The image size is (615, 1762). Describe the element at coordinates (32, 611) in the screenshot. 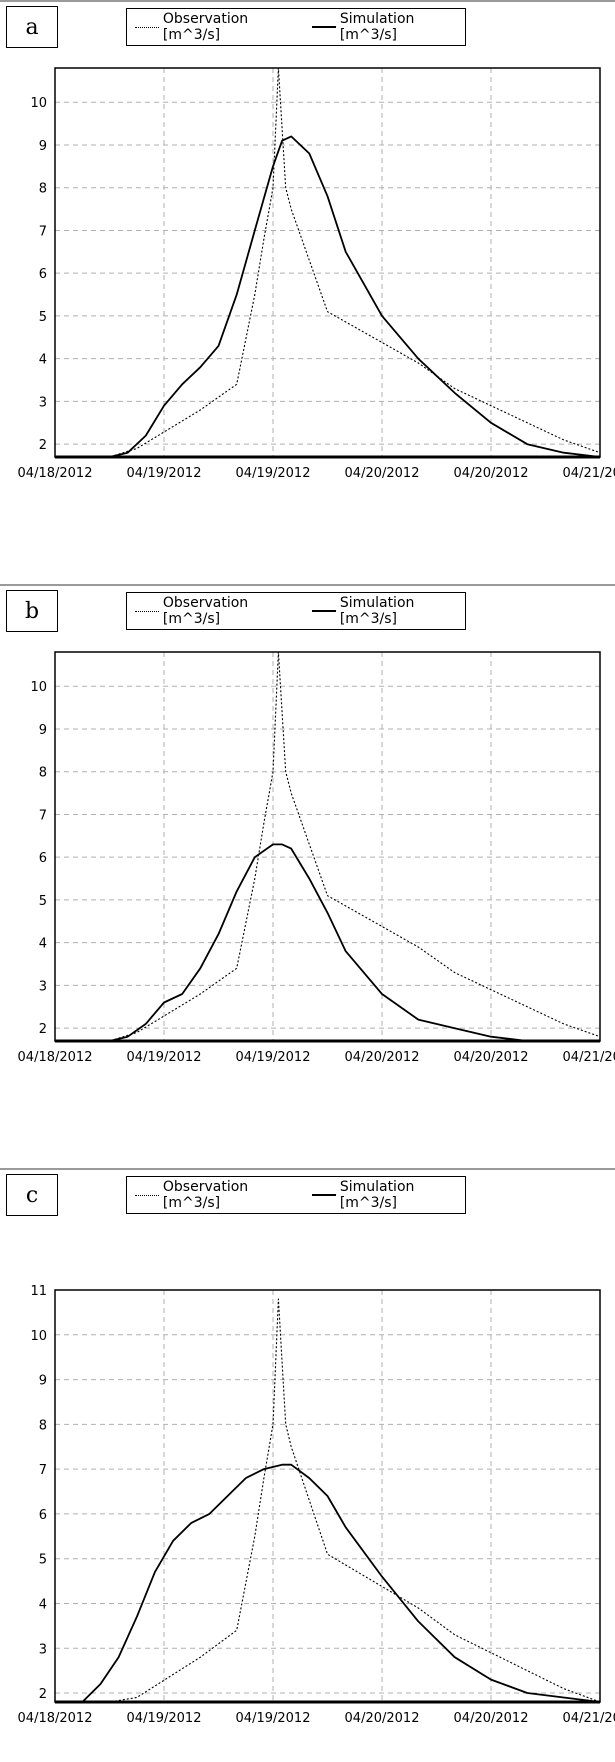

I see `panel-label: b` at that location.